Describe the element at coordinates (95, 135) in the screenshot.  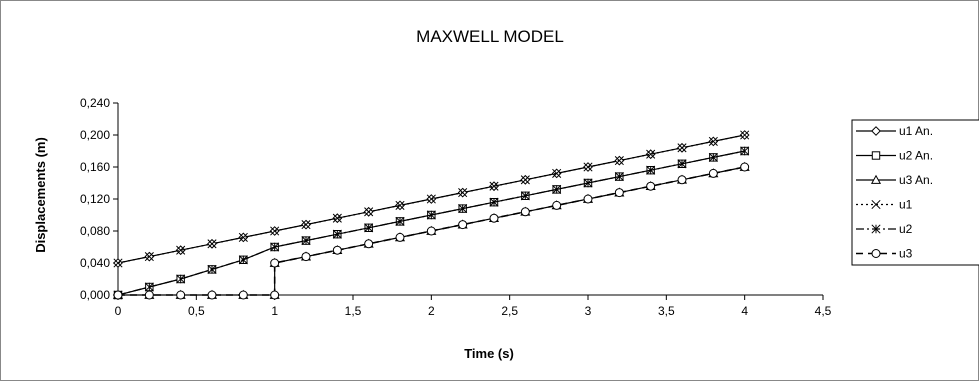
I see `y-tick-label: 0,200` at that location.